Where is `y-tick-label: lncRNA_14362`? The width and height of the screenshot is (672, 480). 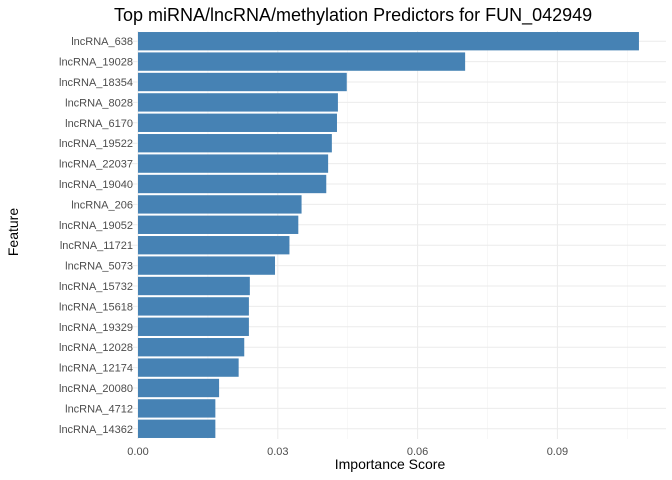
y-tick-label: lncRNA_14362 is located at coordinates (96, 430).